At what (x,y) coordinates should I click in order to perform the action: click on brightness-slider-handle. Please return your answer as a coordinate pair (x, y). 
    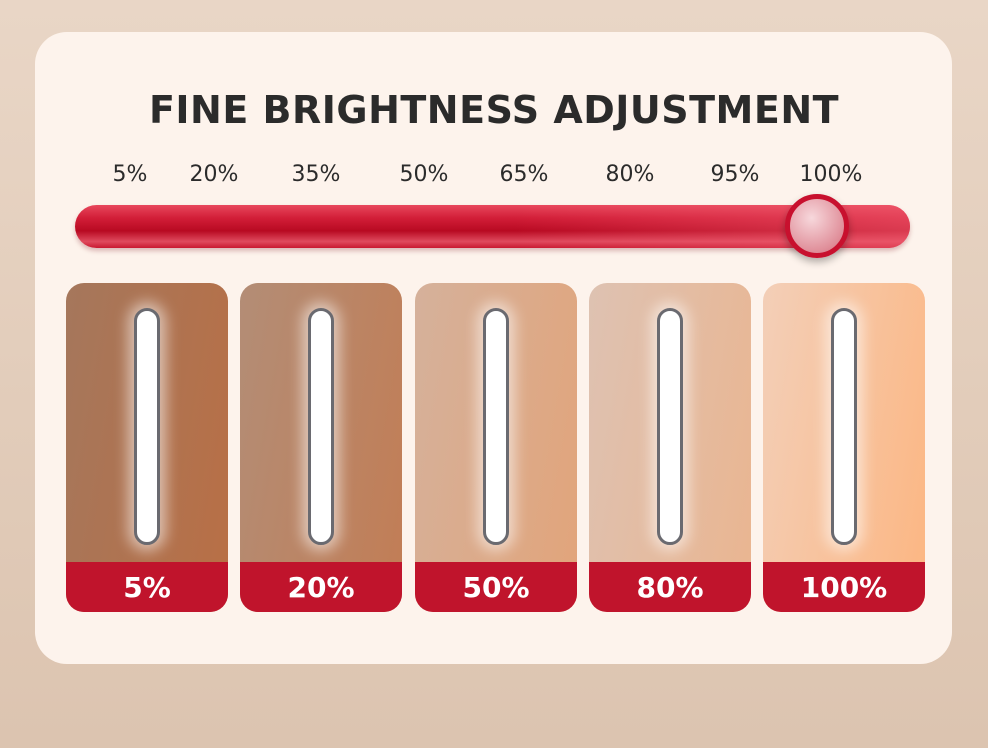
    Looking at the image, I should click on (817, 226).